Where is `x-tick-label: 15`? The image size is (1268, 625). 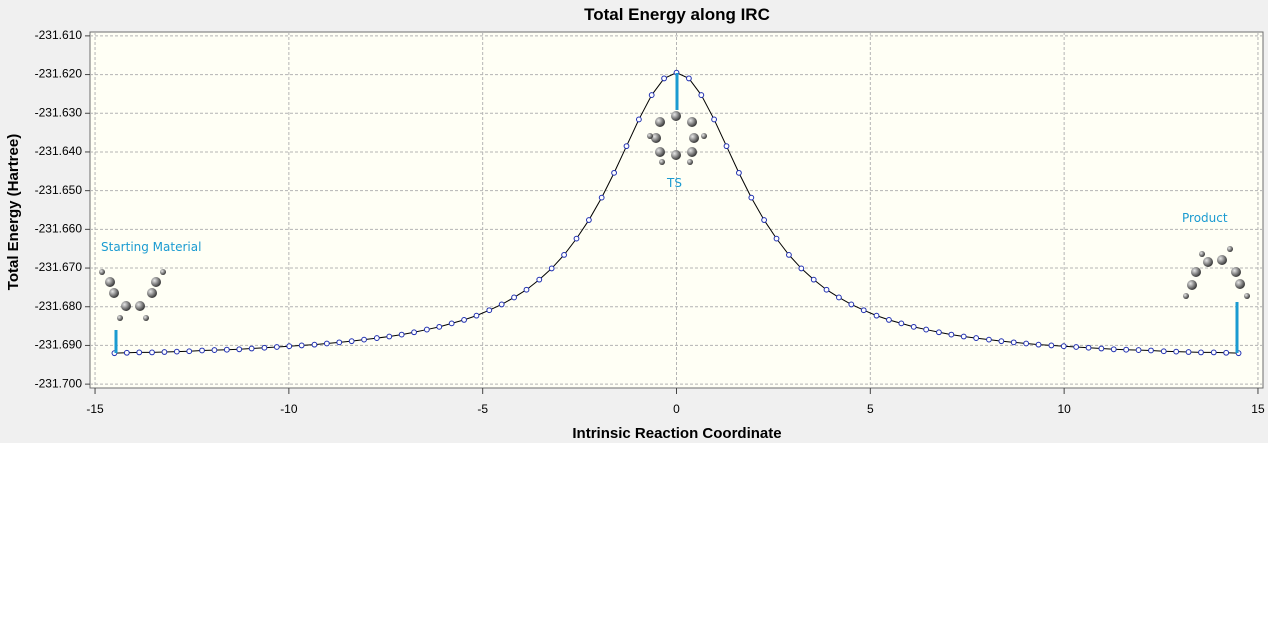 x-tick-label: 15 is located at coordinates (1258, 409).